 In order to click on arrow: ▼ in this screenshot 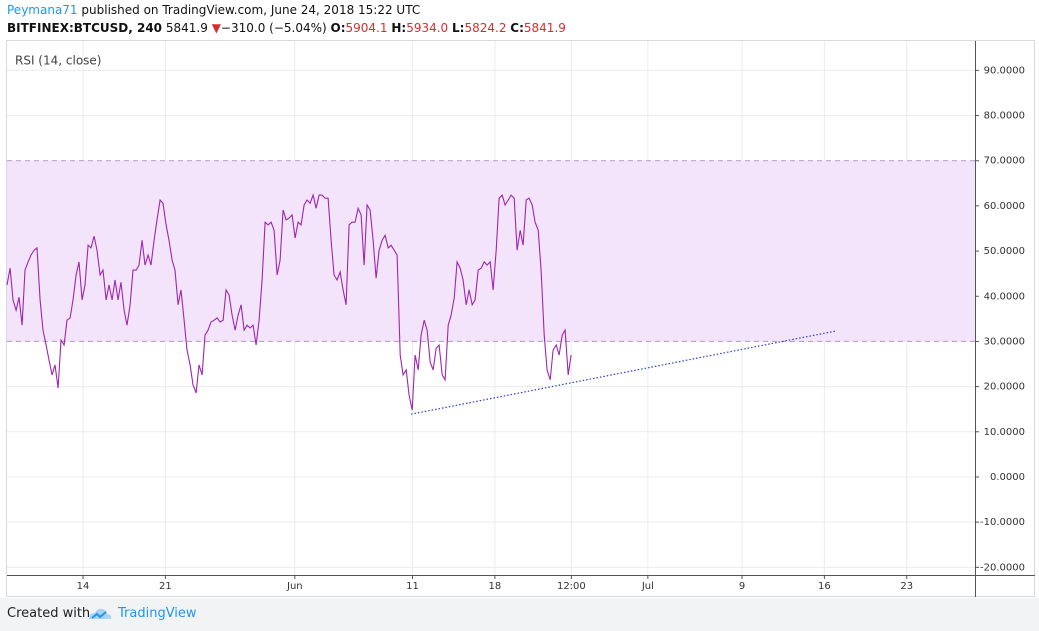, I will do `click(216, 28)`.